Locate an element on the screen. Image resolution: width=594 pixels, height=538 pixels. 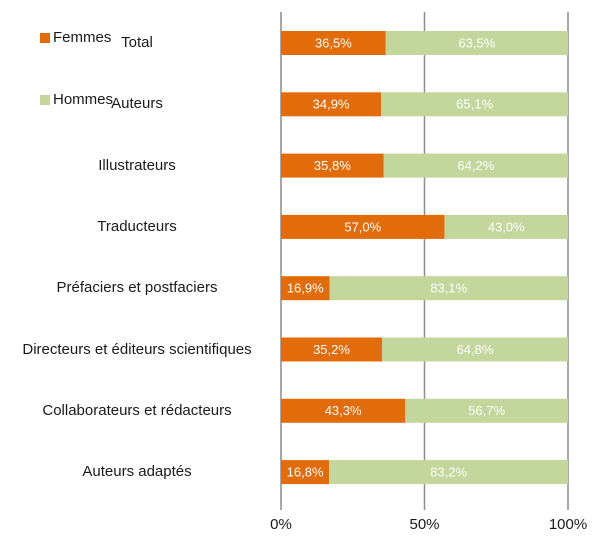
value-label: 35,2% is located at coordinates (331, 349).